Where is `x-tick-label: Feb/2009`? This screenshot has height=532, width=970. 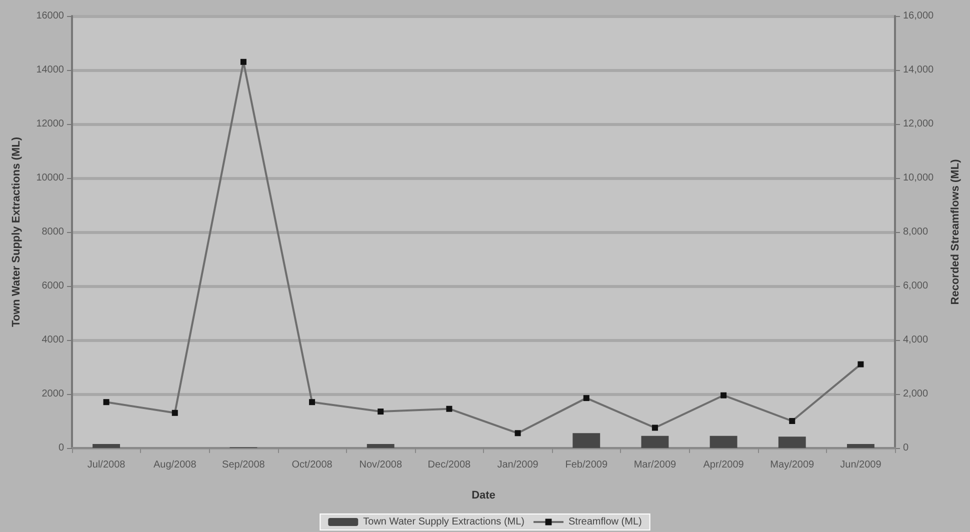 x-tick-label: Feb/2009 is located at coordinates (586, 465).